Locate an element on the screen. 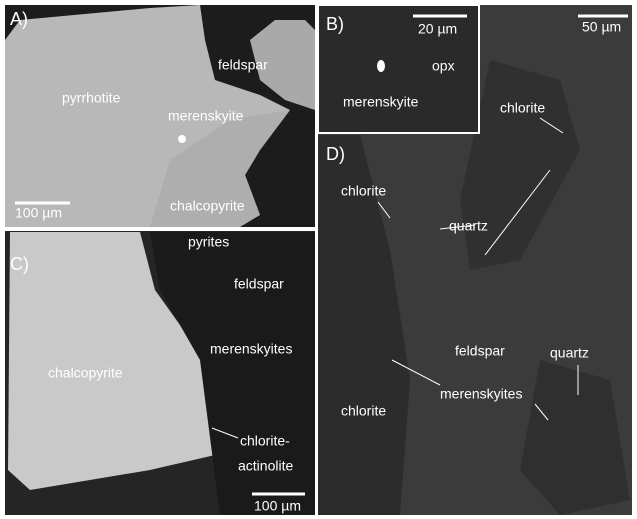 This screenshot has height=519, width=637. panel-b: B) 20 µm opx merenskyite is located at coordinates (398, 69).